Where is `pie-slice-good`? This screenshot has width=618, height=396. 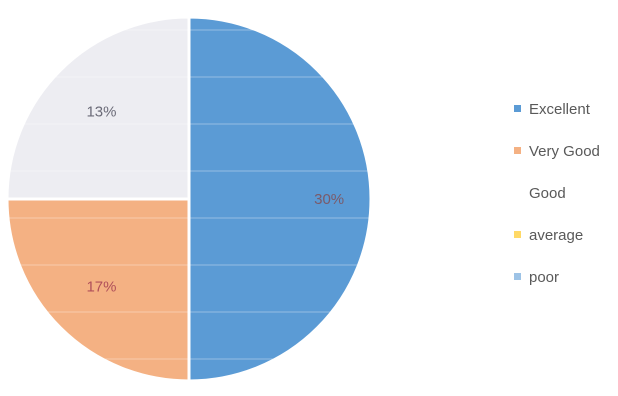 pie-slice-good is located at coordinates (98, 108).